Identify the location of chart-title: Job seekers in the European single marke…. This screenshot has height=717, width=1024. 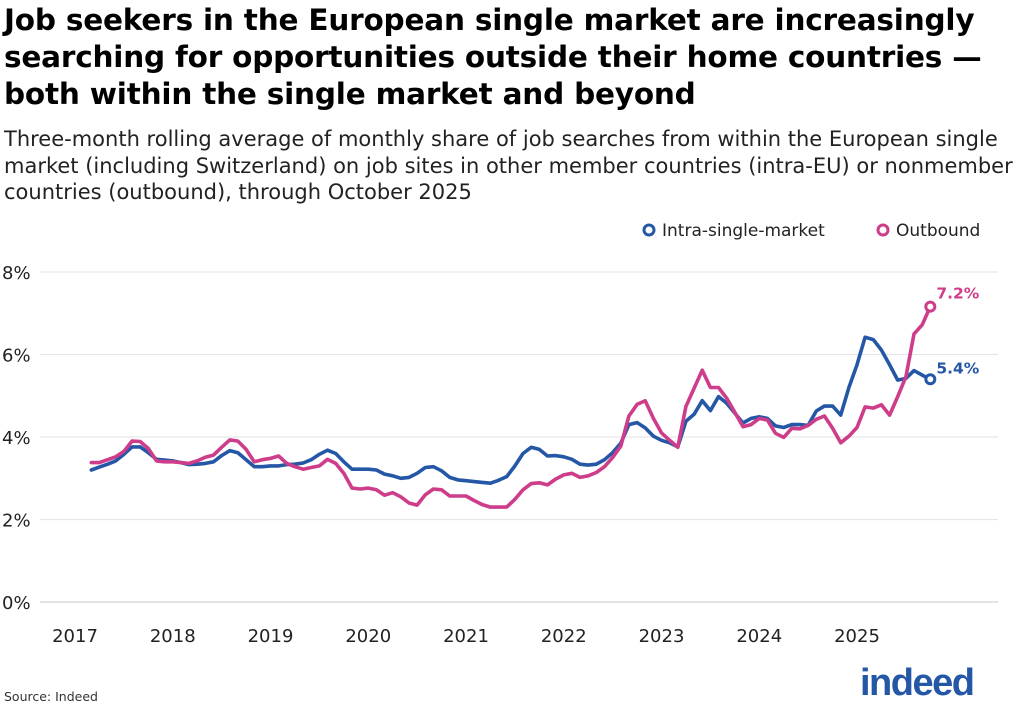
(493, 57).